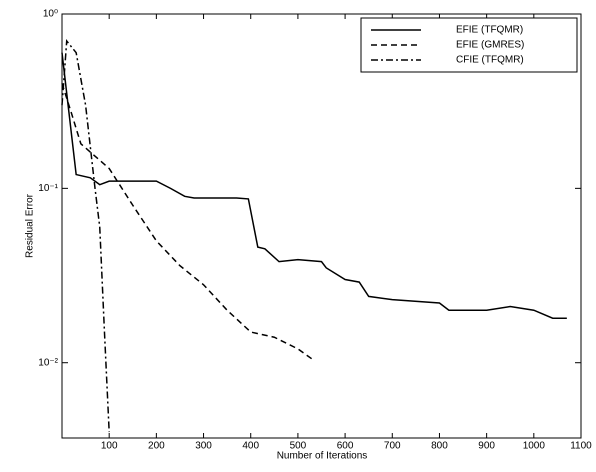 This screenshot has height=472, width=596. I want to click on x-axis-label: Number of Iterations, so click(322, 456).